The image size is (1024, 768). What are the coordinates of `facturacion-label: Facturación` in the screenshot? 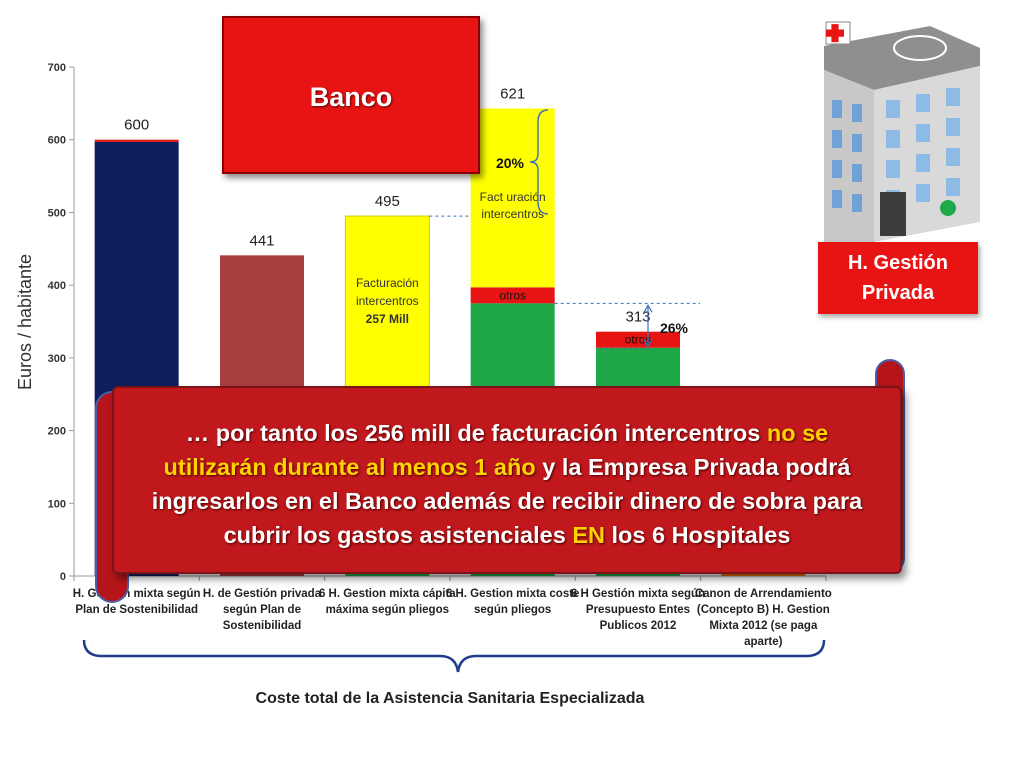 It's located at (387, 283).